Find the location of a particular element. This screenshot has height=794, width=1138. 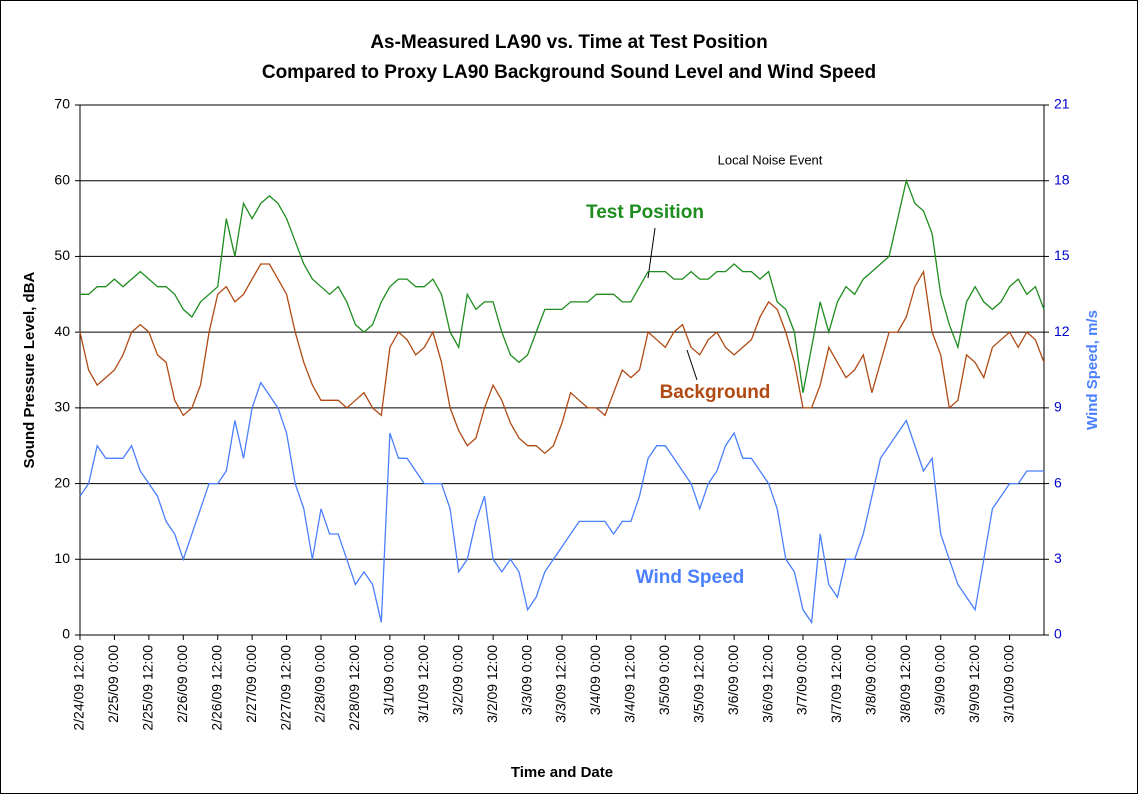

y-tick-label: 10 is located at coordinates (62, 558).